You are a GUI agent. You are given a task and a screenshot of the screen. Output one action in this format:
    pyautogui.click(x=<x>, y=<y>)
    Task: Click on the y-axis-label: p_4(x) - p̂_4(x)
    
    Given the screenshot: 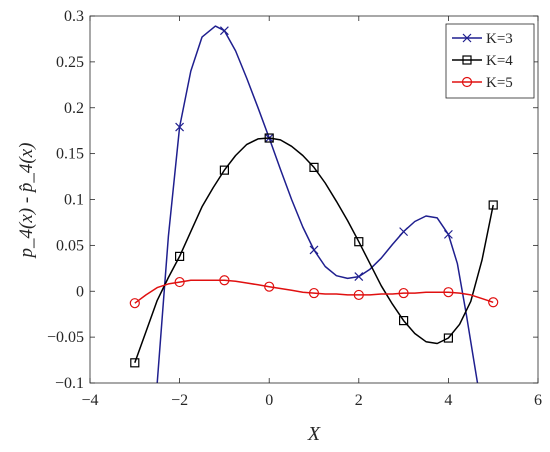 What is the action you would take?
    pyautogui.click(x=26, y=200)
    